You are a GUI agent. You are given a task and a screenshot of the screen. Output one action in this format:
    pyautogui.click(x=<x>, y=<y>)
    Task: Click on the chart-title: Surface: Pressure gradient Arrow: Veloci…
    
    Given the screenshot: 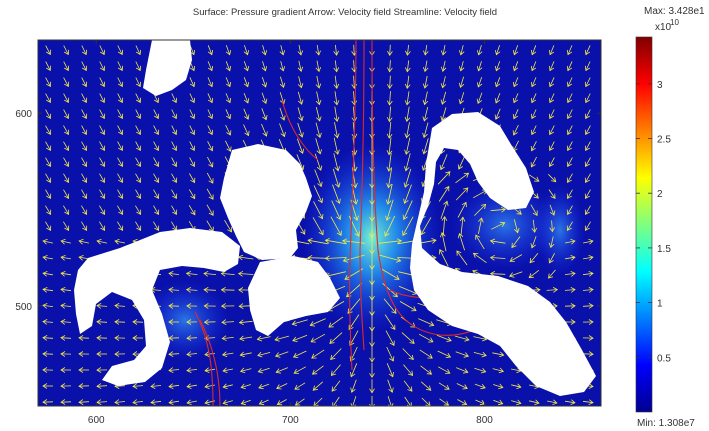 What is the action you would take?
    pyautogui.click(x=345, y=12)
    